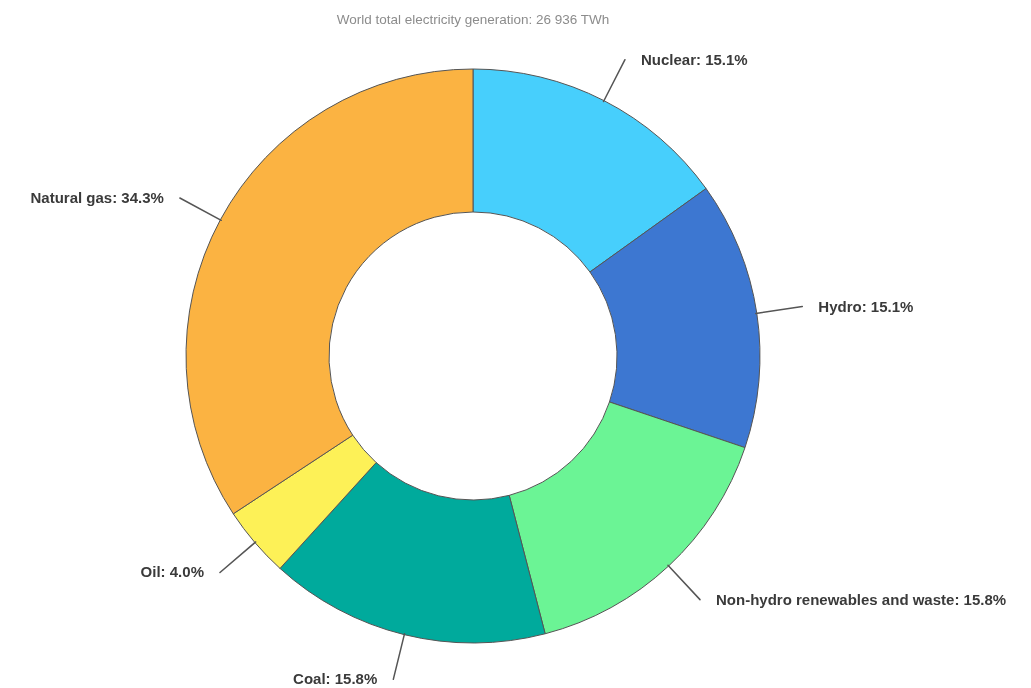 The width and height of the screenshot is (1031, 688). Describe the element at coordinates (866, 306) in the screenshot. I see `slice-label: Hydro: 15.1%` at that location.